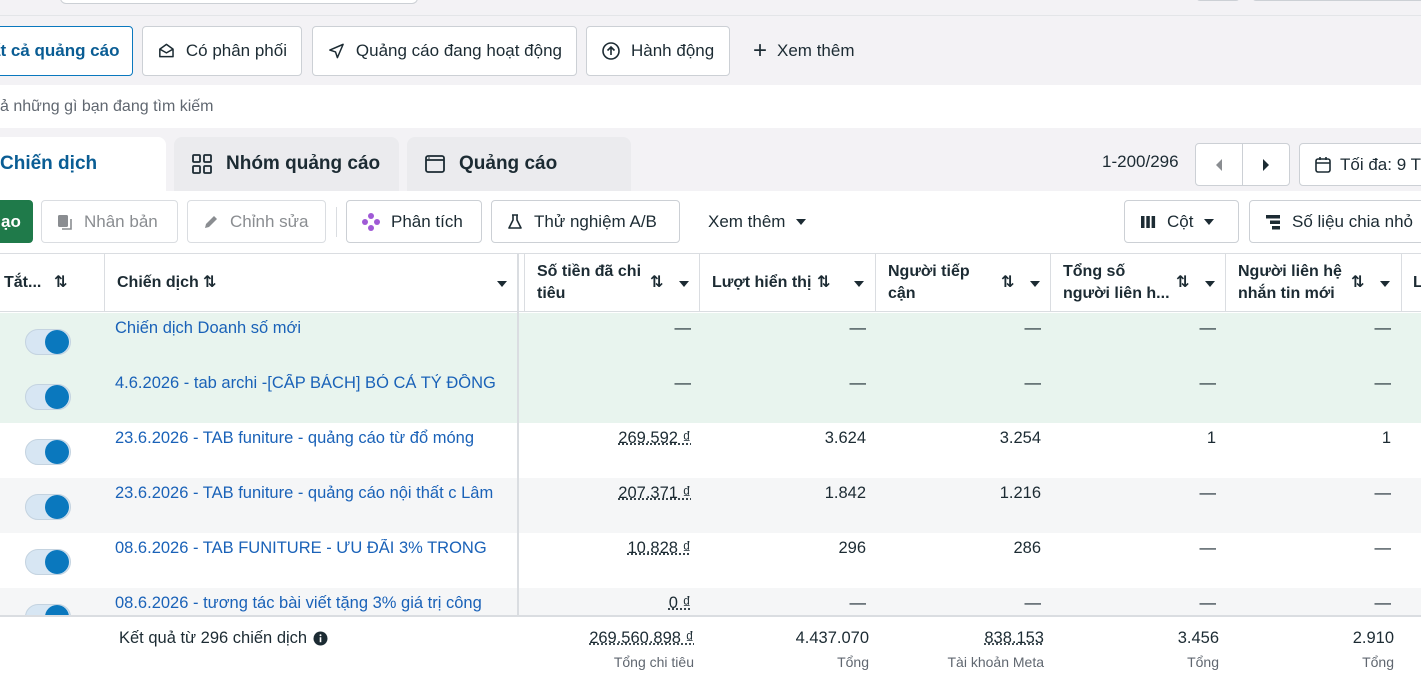  I want to click on col-reach-label: Người tiếp cận, so click(929, 282).